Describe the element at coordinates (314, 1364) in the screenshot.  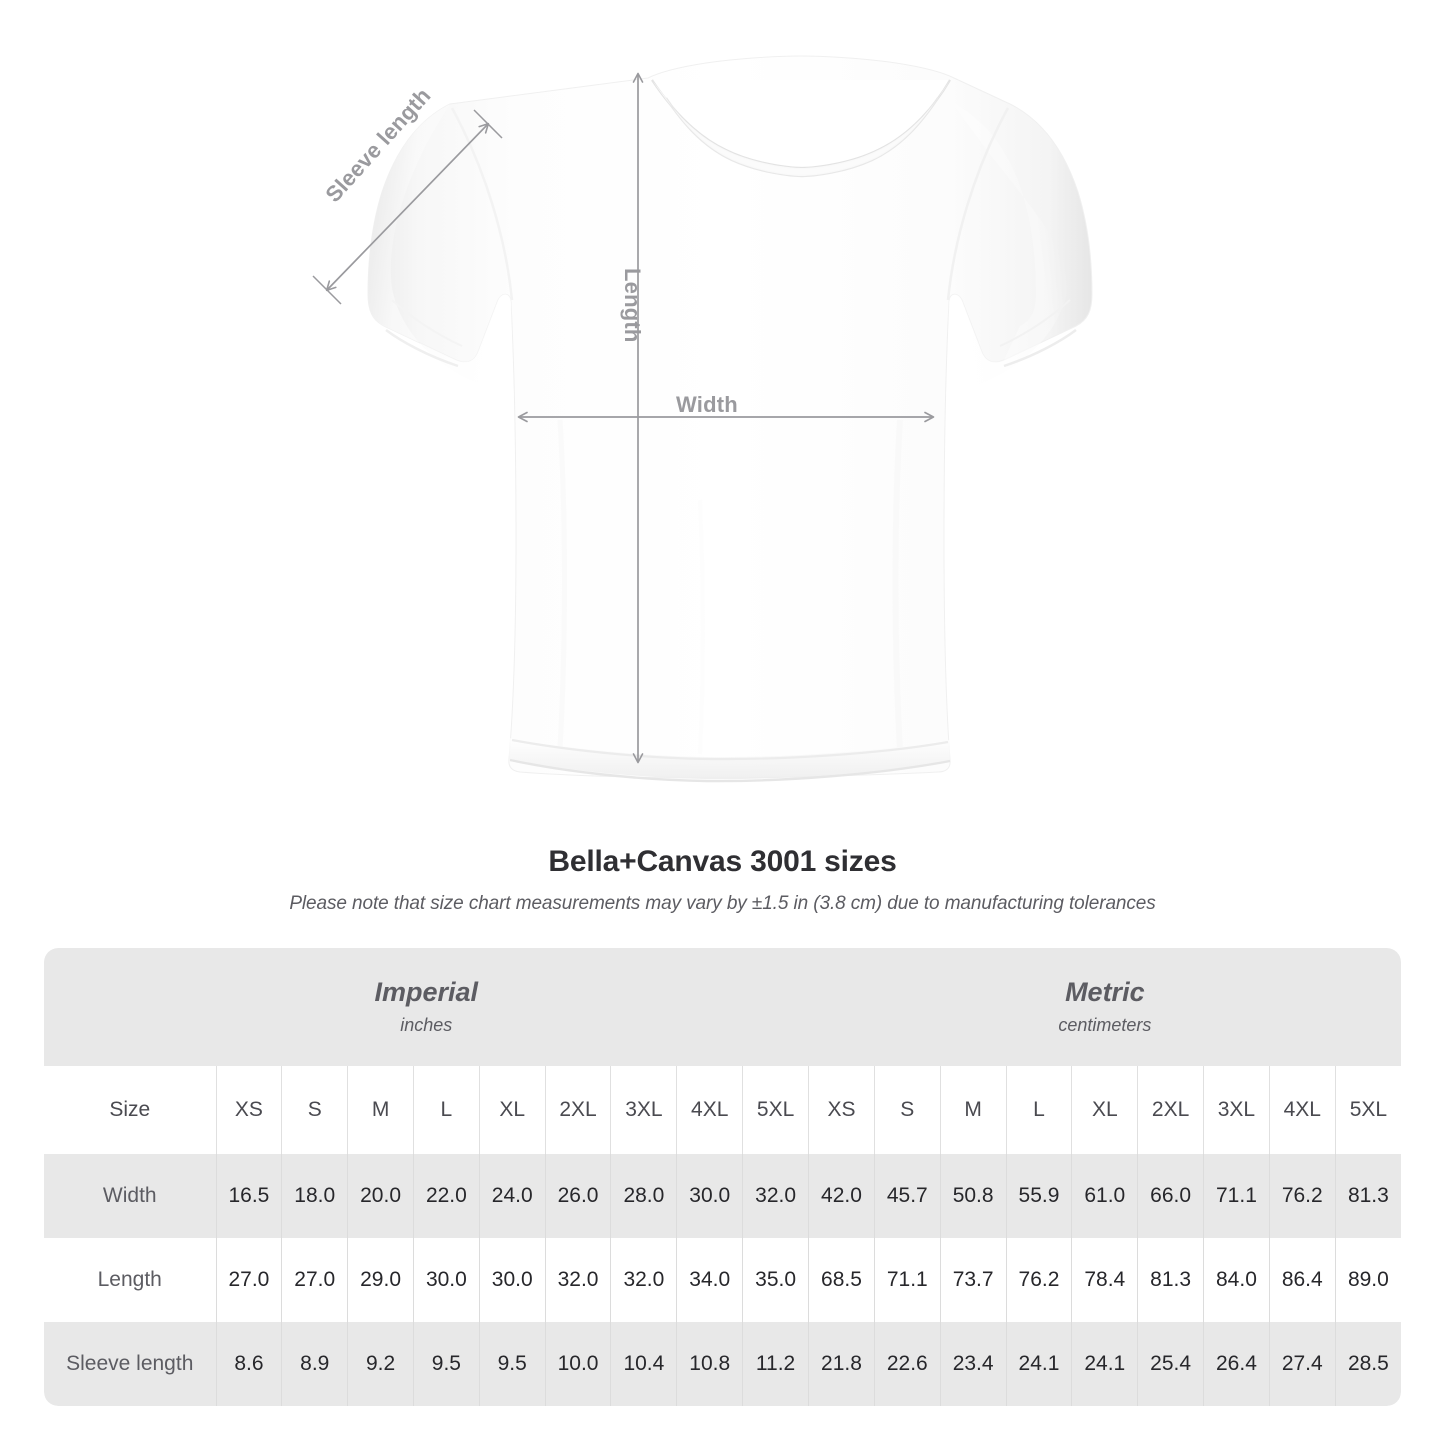
I see `measurement-cell: 8.9` at that location.